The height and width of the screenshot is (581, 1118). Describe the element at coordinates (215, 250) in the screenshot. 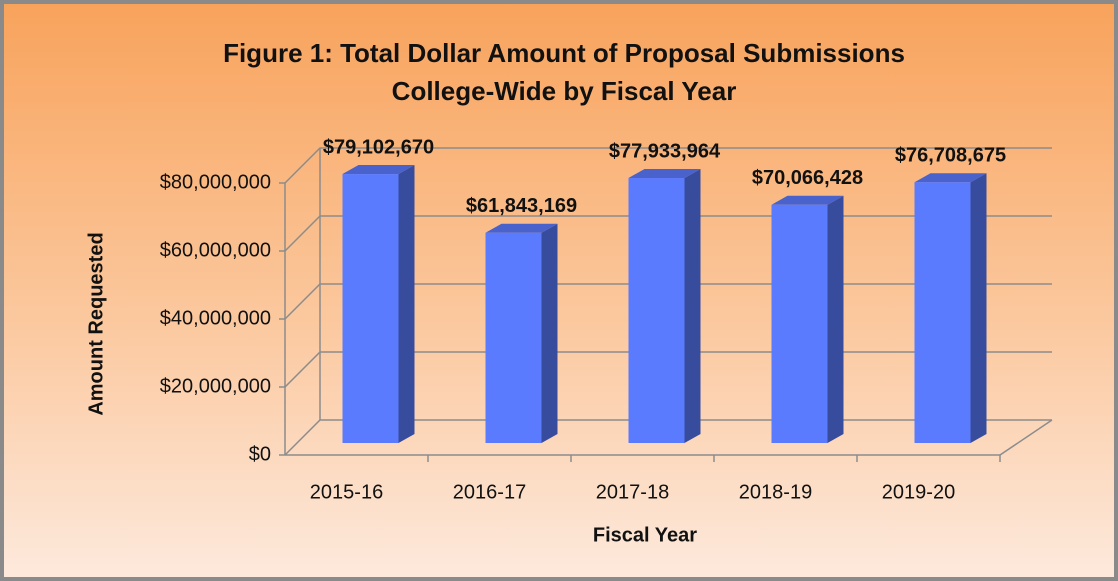

I see `y-tick-label: $60,000,000` at that location.